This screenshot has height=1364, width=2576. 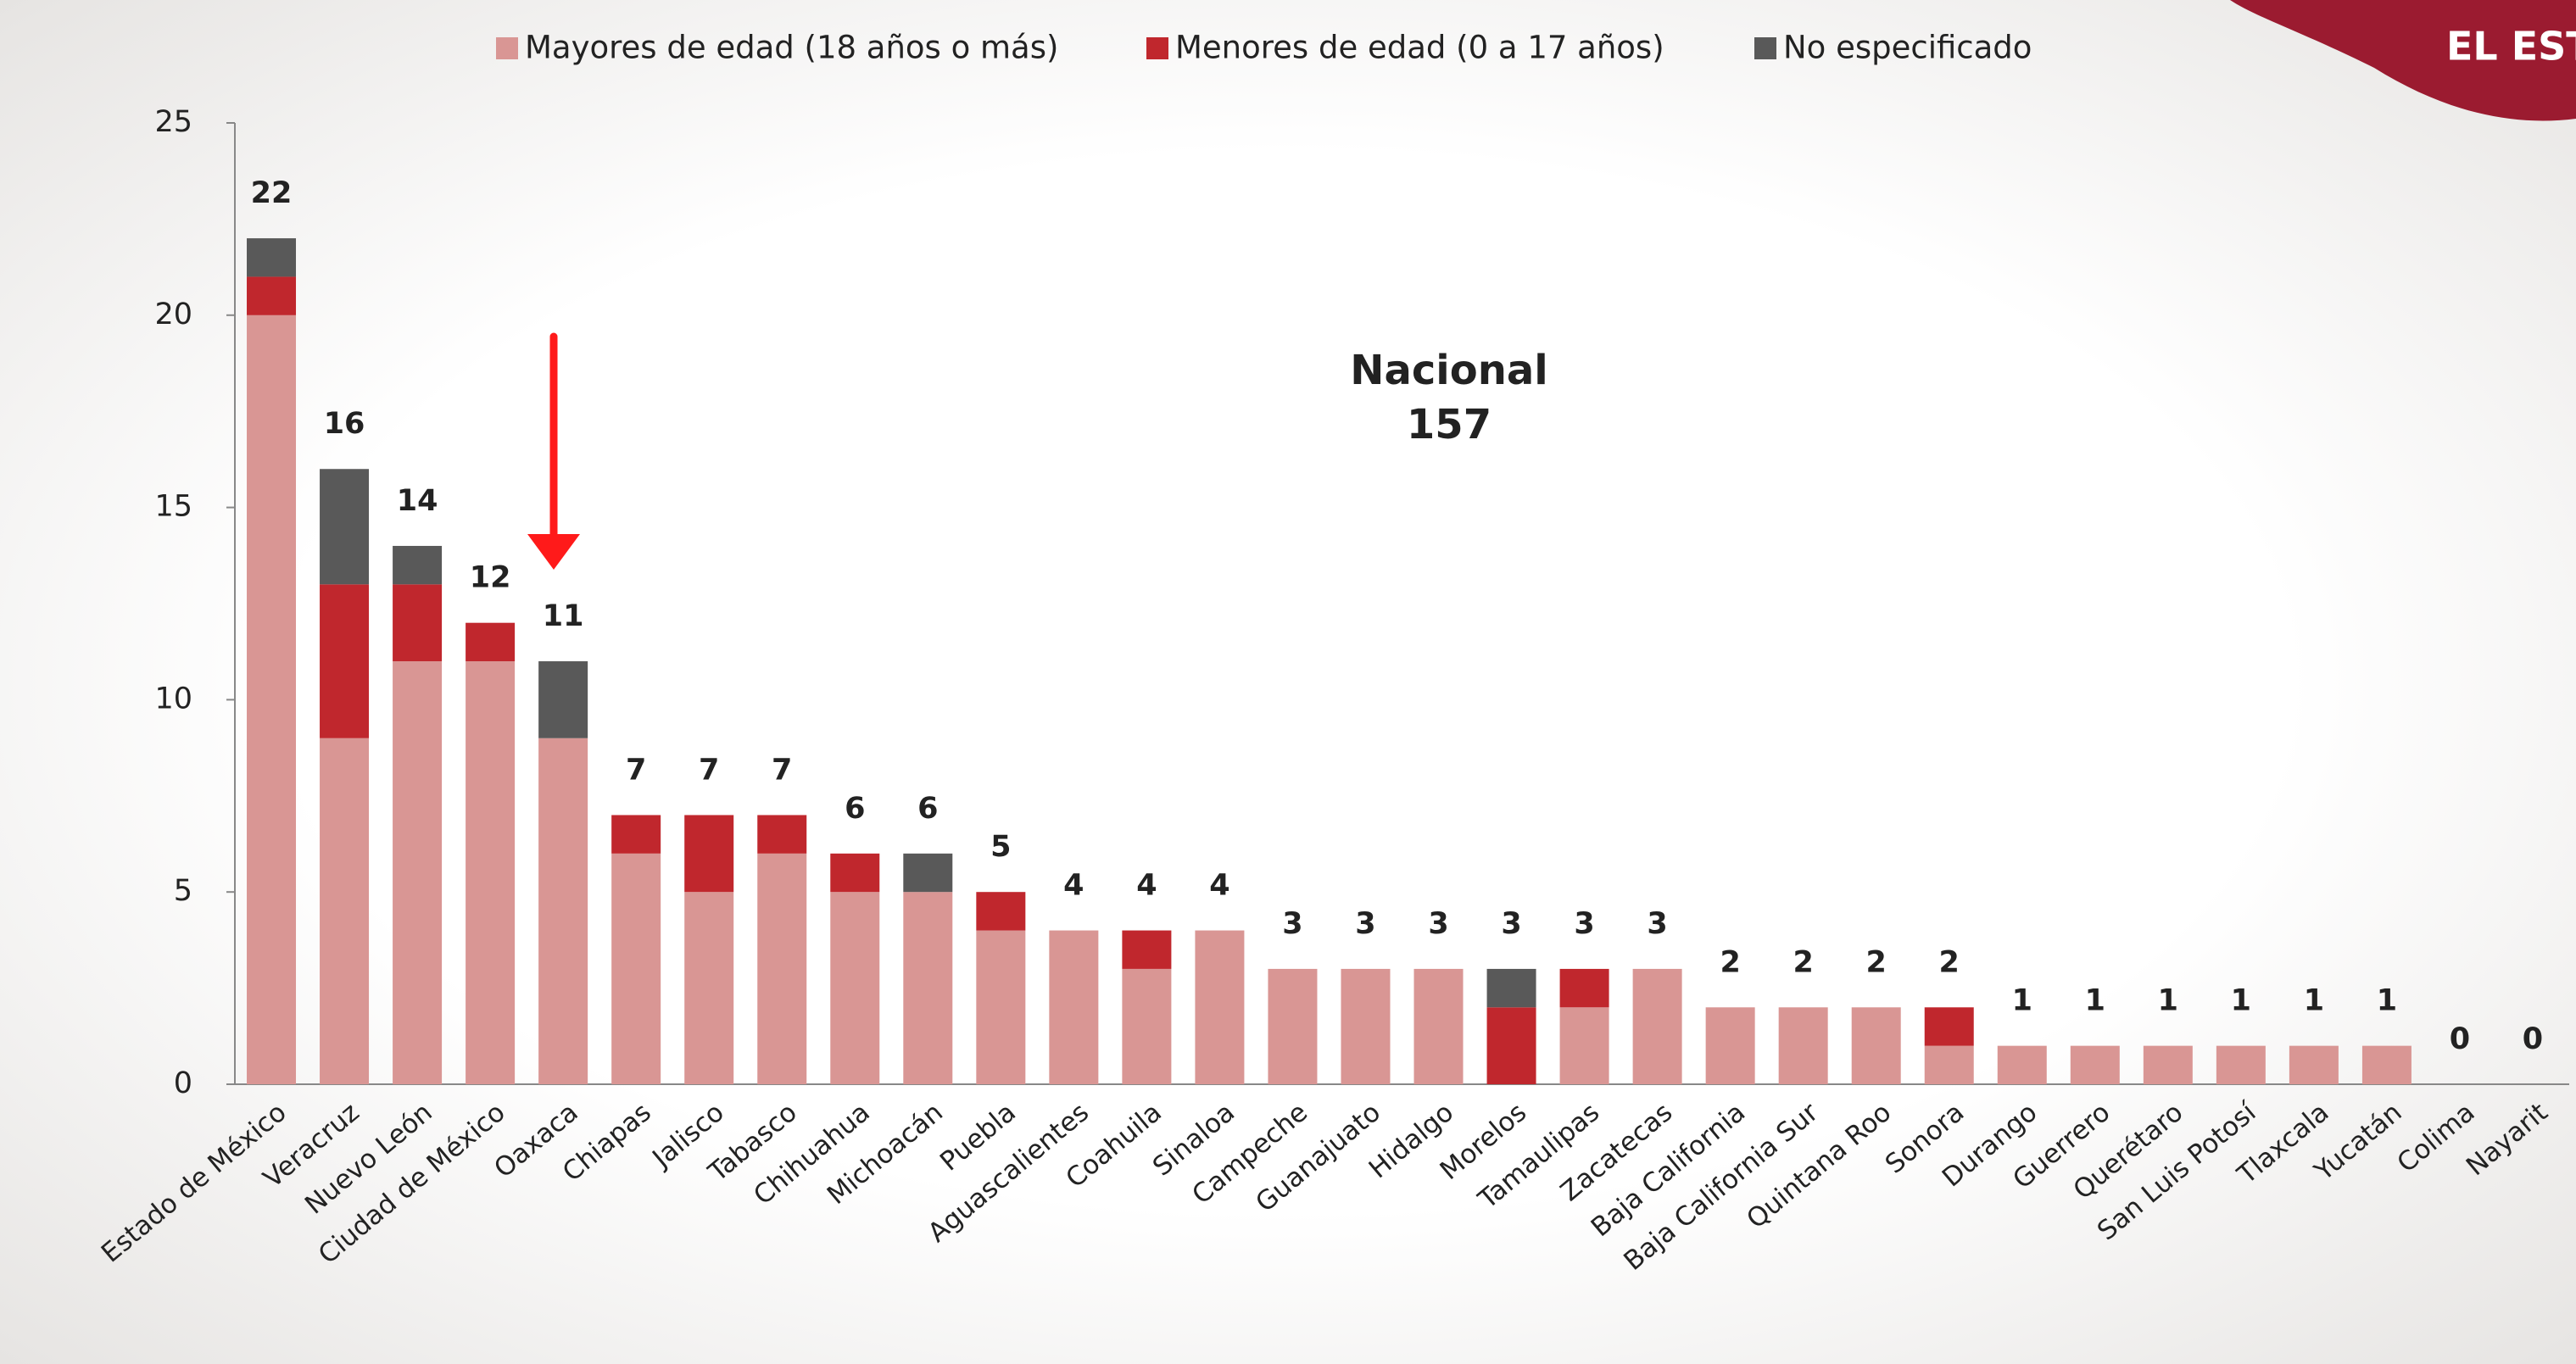 What do you see at coordinates (563, 616) in the screenshot?
I see `total-label: 11` at bounding box center [563, 616].